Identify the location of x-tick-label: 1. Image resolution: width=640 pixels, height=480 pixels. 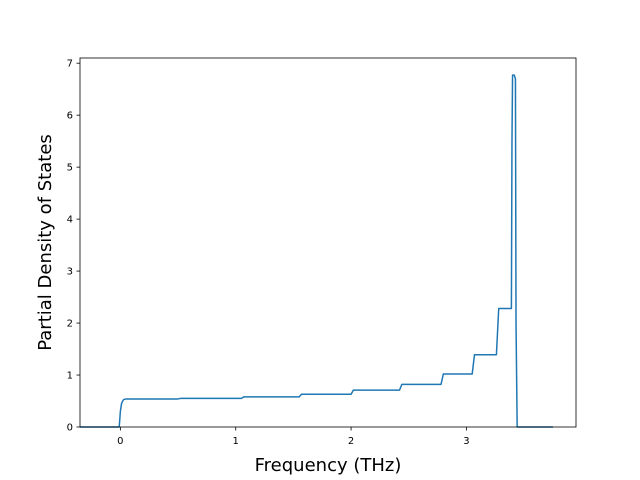
(236, 441).